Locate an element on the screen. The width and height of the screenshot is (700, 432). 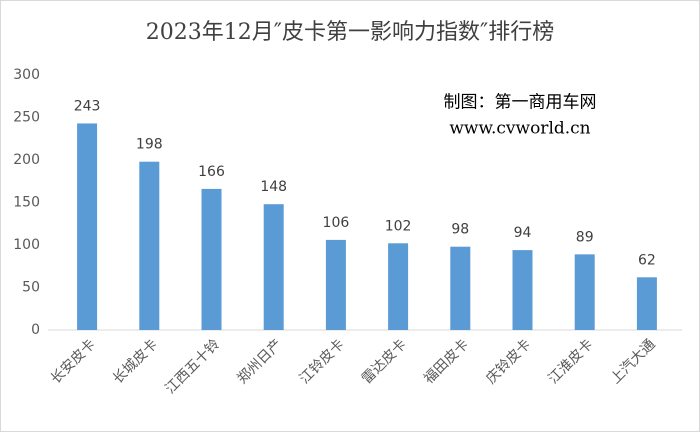
data-label: 243 is located at coordinates (87, 106).